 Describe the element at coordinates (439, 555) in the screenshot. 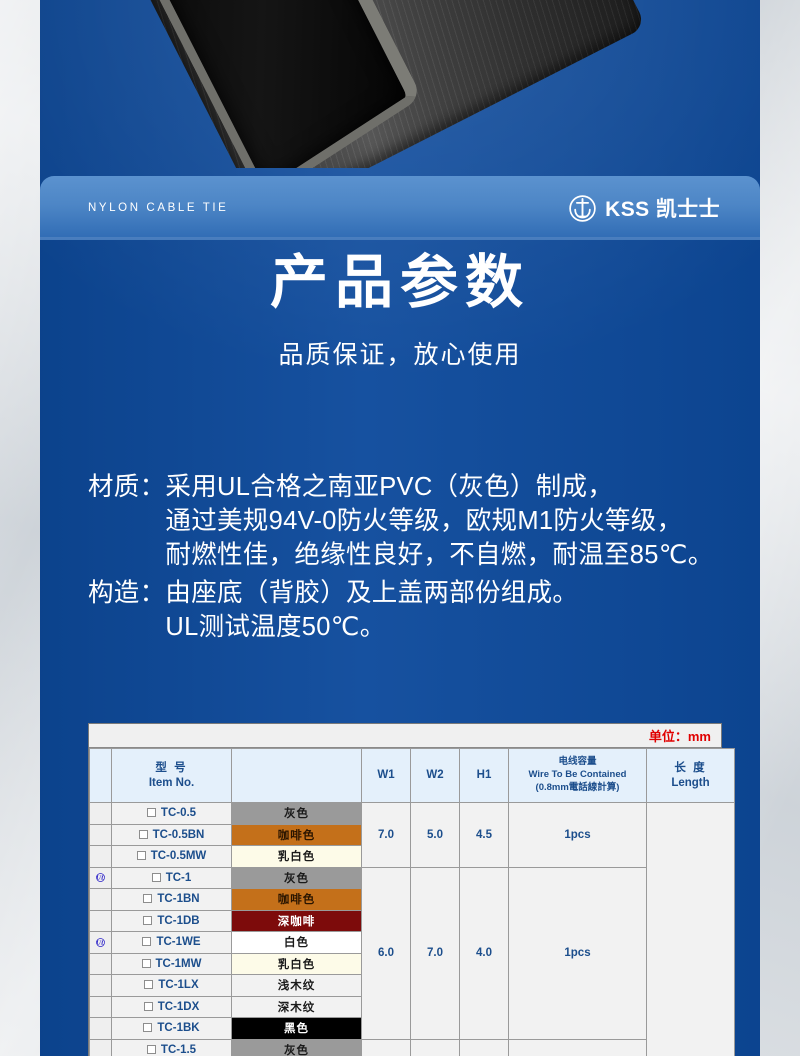

I see `spec-line: 耐燃性佳，绝缘性良好，不自燃，耐温至85℃。` at that location.